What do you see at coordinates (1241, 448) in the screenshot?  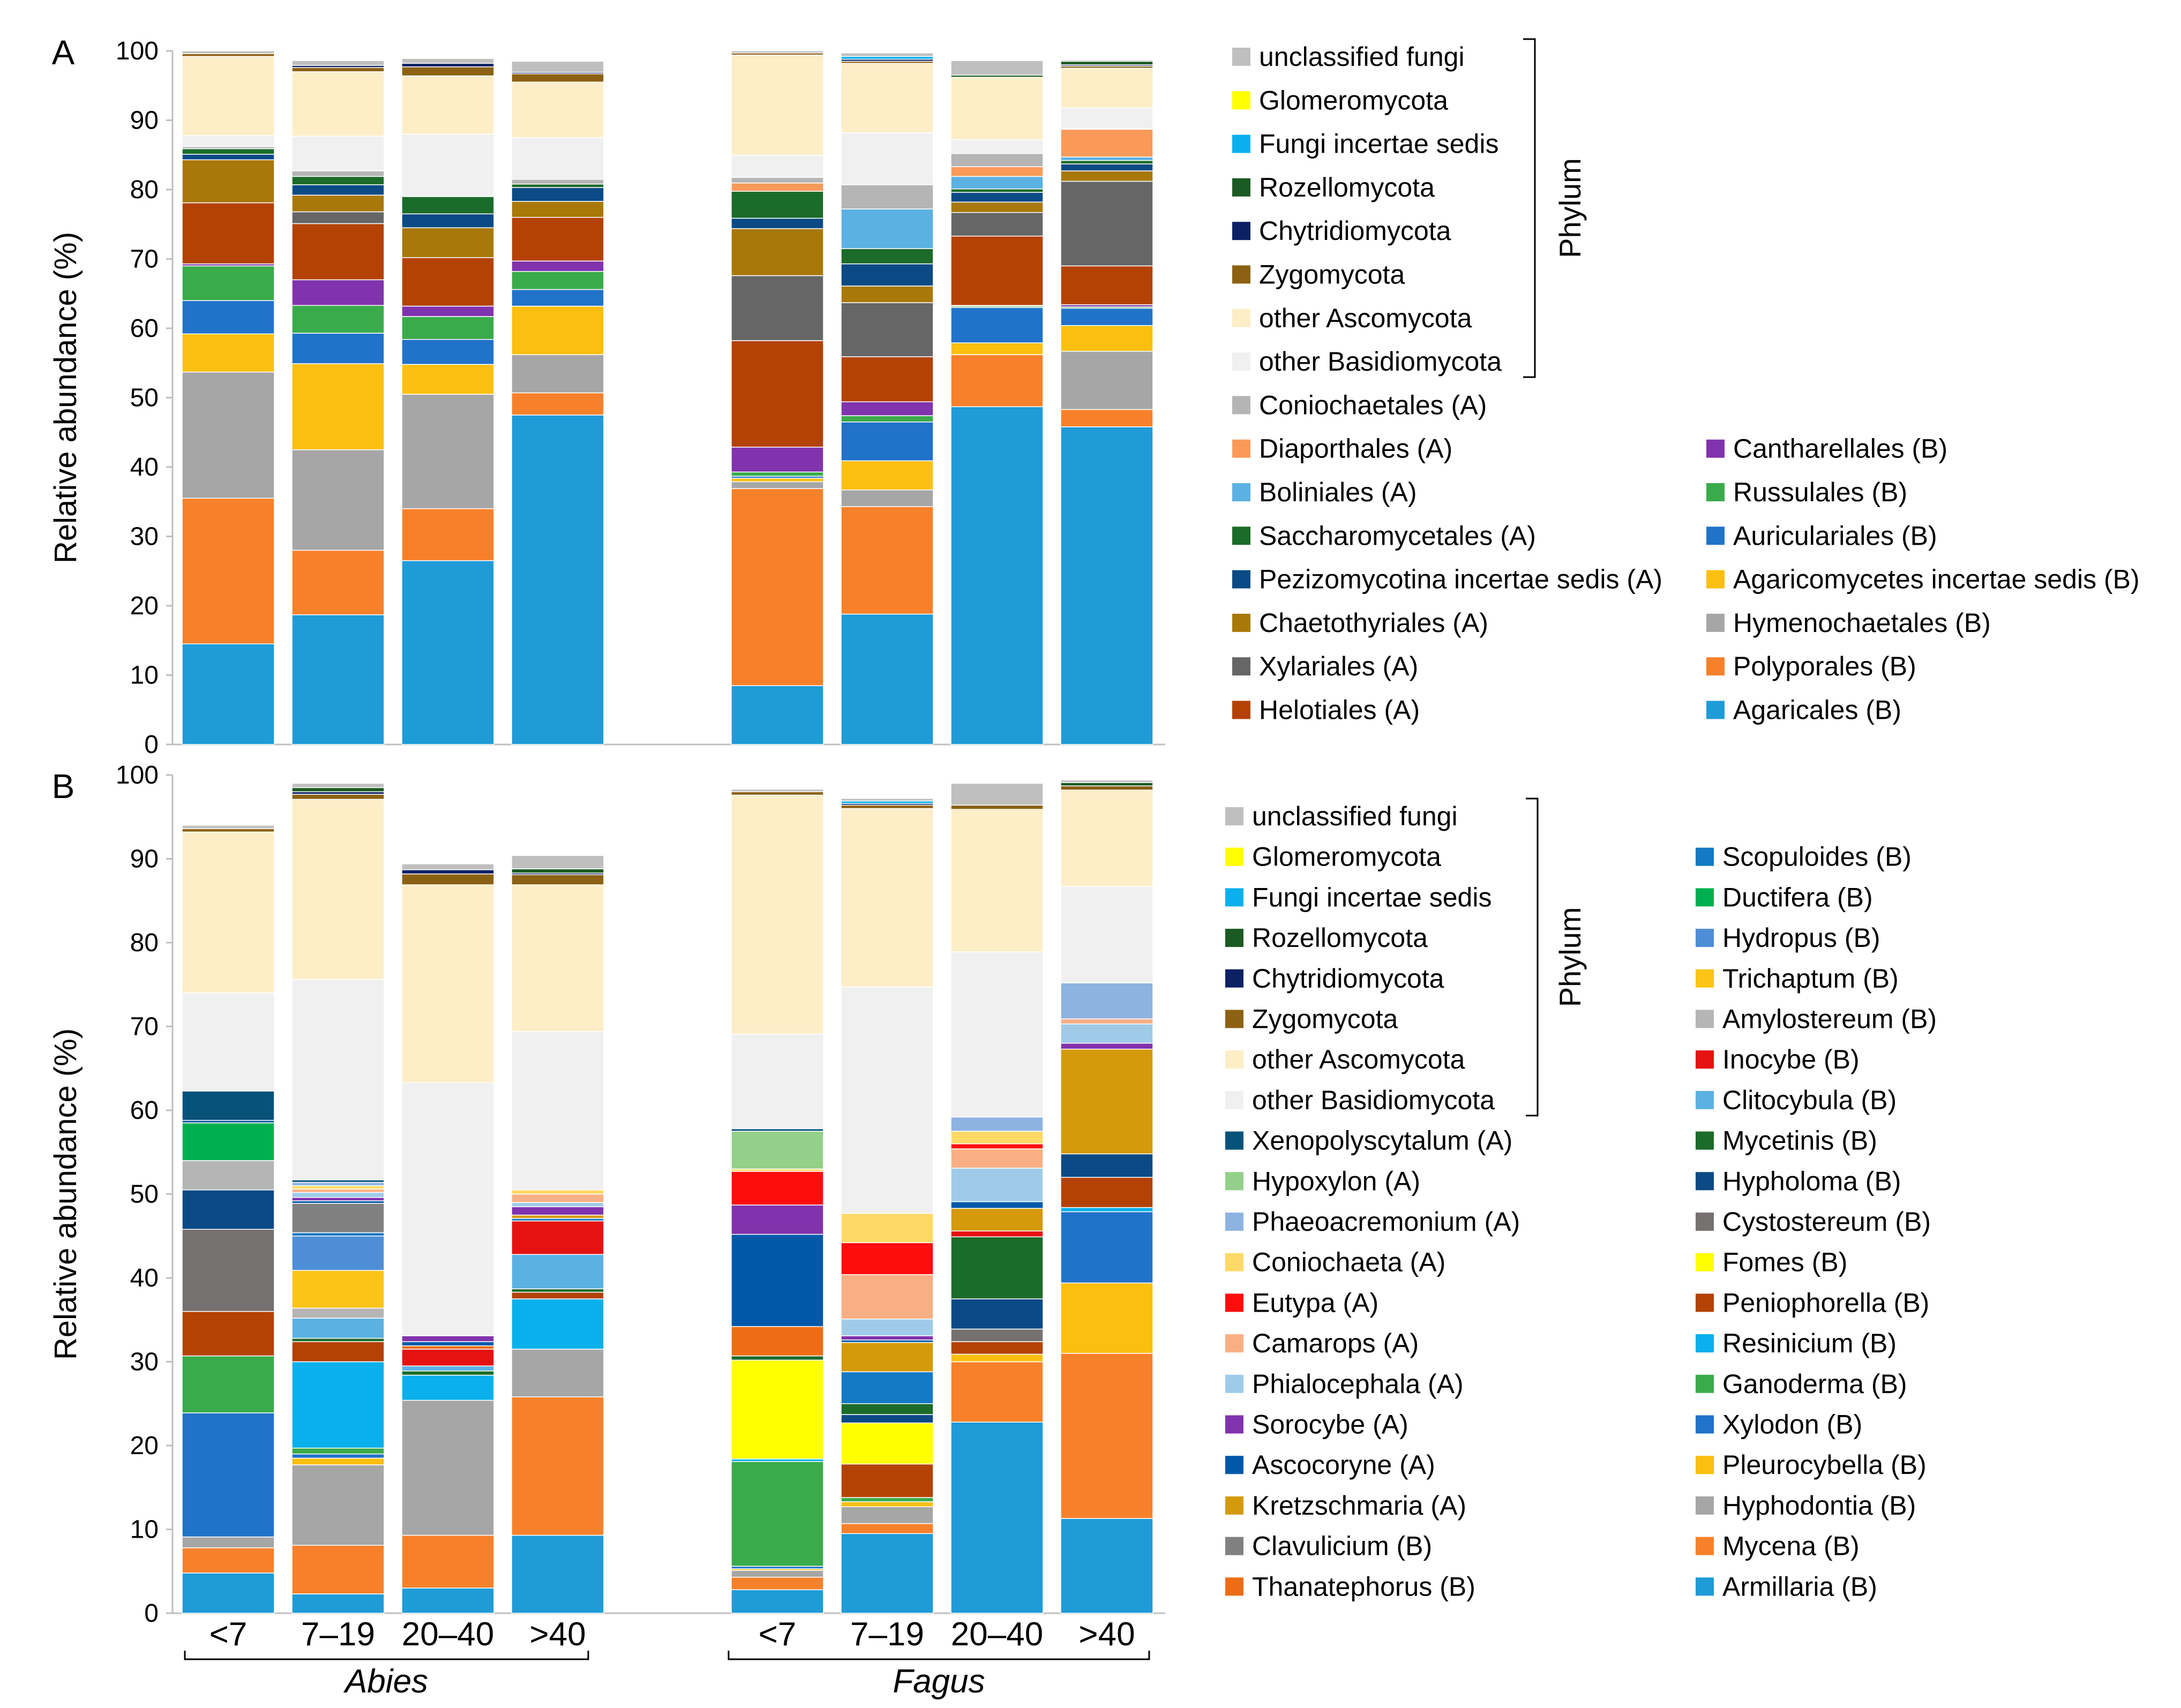 I see `legend-swatch-diaporthales-a` at bounding box center [1241, 448].